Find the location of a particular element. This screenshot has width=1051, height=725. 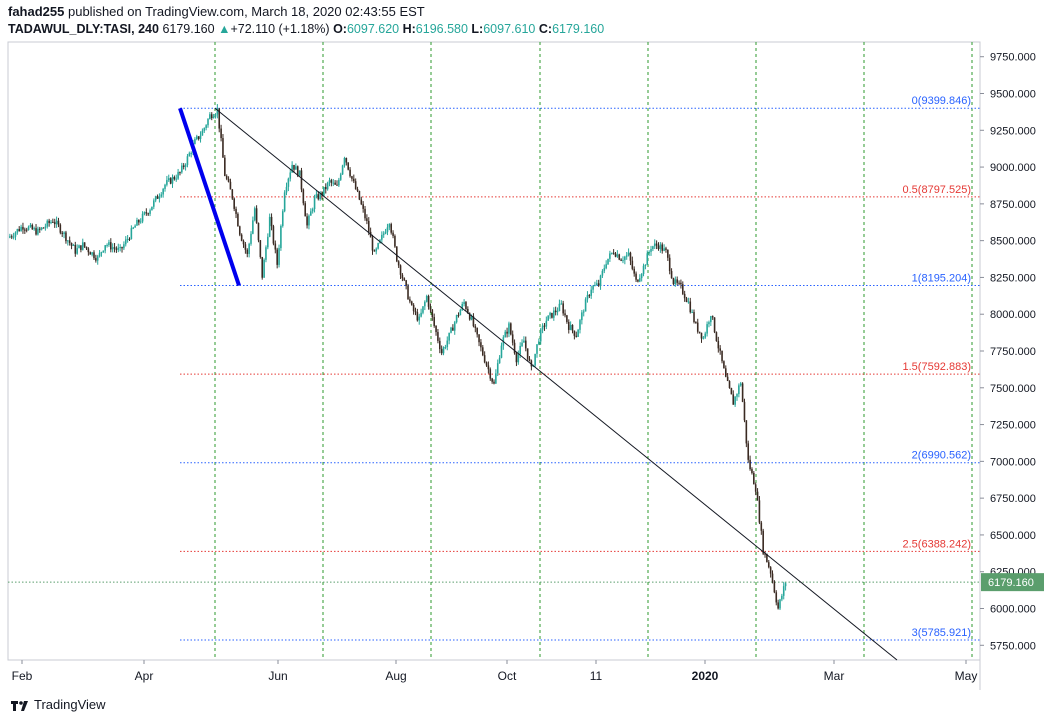

close-label: C: is located at coordinates (545, 29).